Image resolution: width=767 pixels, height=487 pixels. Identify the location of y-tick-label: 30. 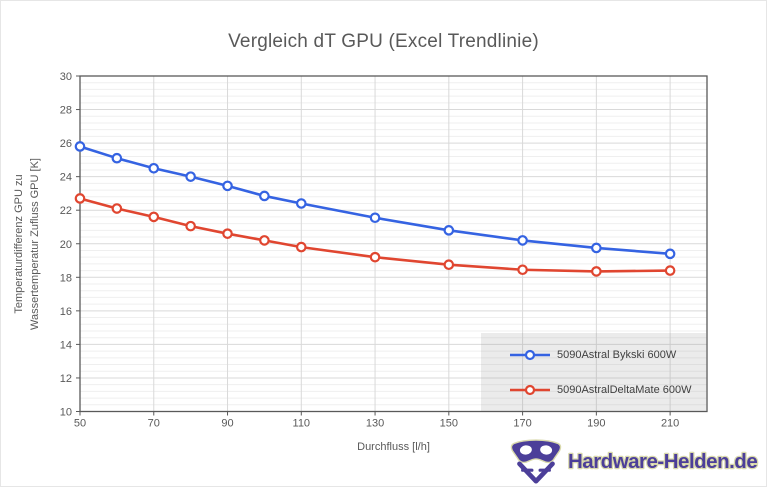
(66, 77).